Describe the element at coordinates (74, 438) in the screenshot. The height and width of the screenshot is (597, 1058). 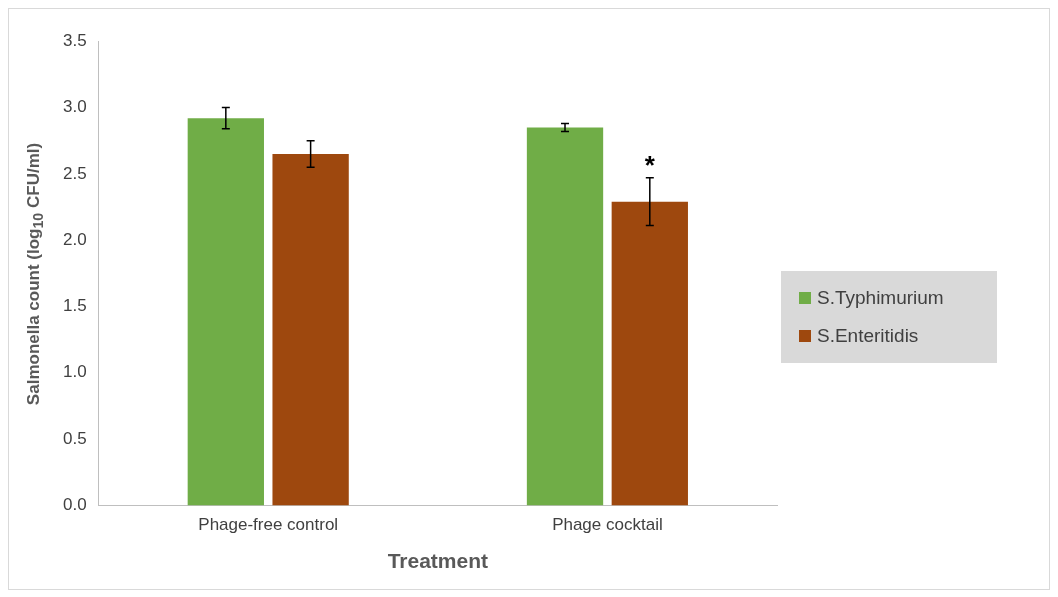
I see `y-tick-label: 0.5` at that location.